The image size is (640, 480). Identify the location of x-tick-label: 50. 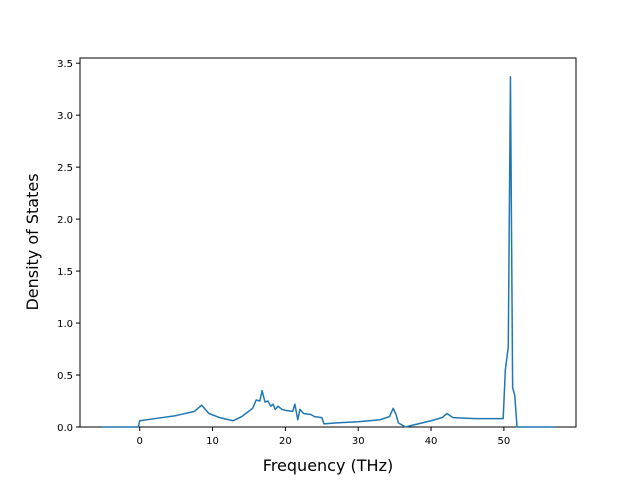
(504, 441).